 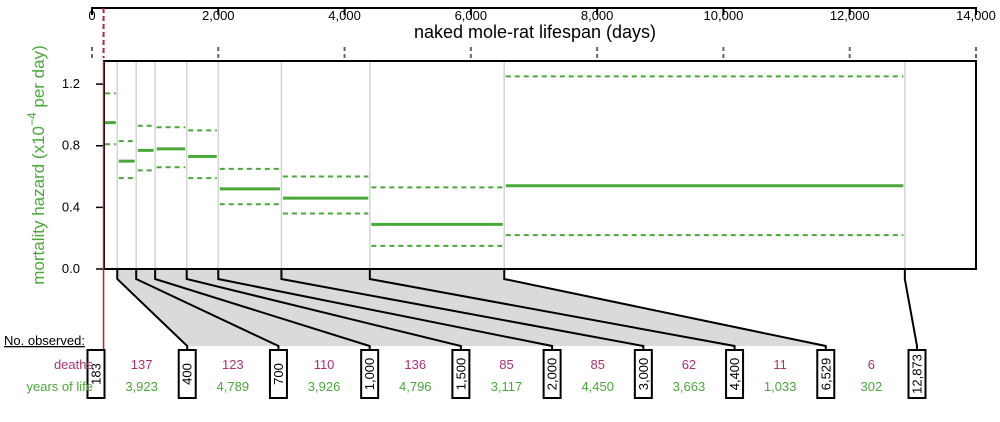 What do you see at coordinates (83, 176) in the screenshot?
I see `y-axis: 0.0 0.4 0.8 1.2` at bounding box center [83, 176].